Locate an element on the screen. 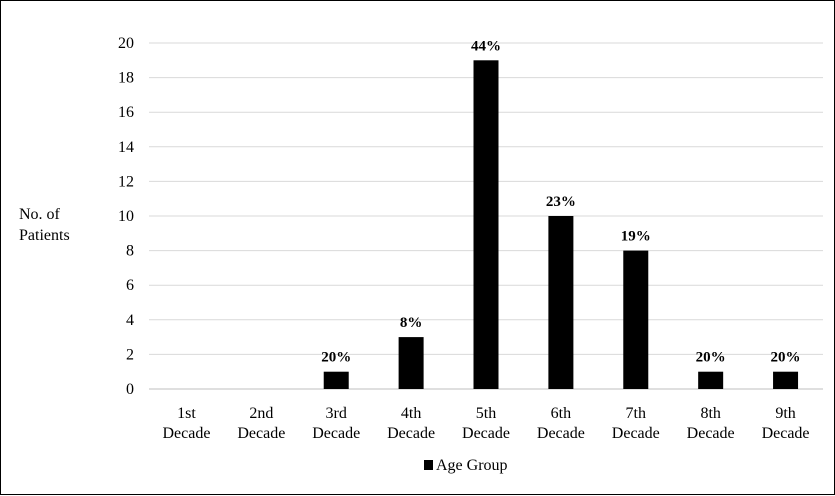 This screenshot has height=496, width=835. y-tick-label: 8 is located at coordinates (130, 251).